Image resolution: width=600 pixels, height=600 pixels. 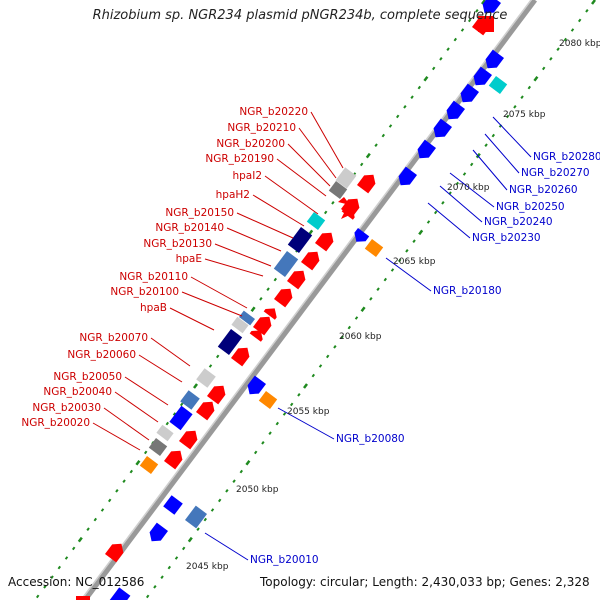 What do you see at coordinates (153, 277) in the screenshot?
I see `gene-label: NGR_b20110` at bounding box center [153, 277].